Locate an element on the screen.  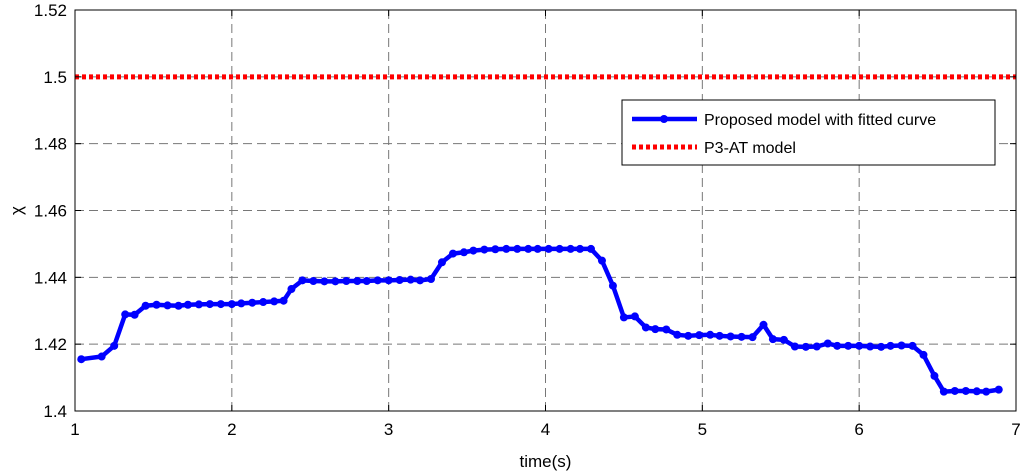
legend-box is located at coordinates (808, 132).